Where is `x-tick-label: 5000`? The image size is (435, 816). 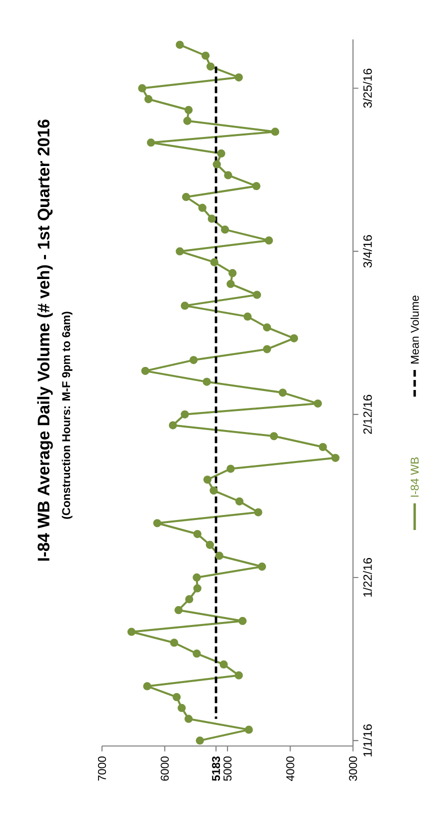
x-tick-label: 5000 is located at coordinates (227, 768).